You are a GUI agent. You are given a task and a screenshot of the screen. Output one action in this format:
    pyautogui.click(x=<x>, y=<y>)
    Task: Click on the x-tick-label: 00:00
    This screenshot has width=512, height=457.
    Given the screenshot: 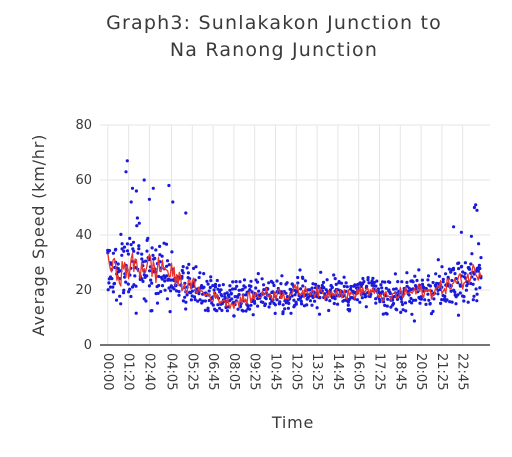 What is the action you would take?
    pyautogui.click(x=107, y=371)
    